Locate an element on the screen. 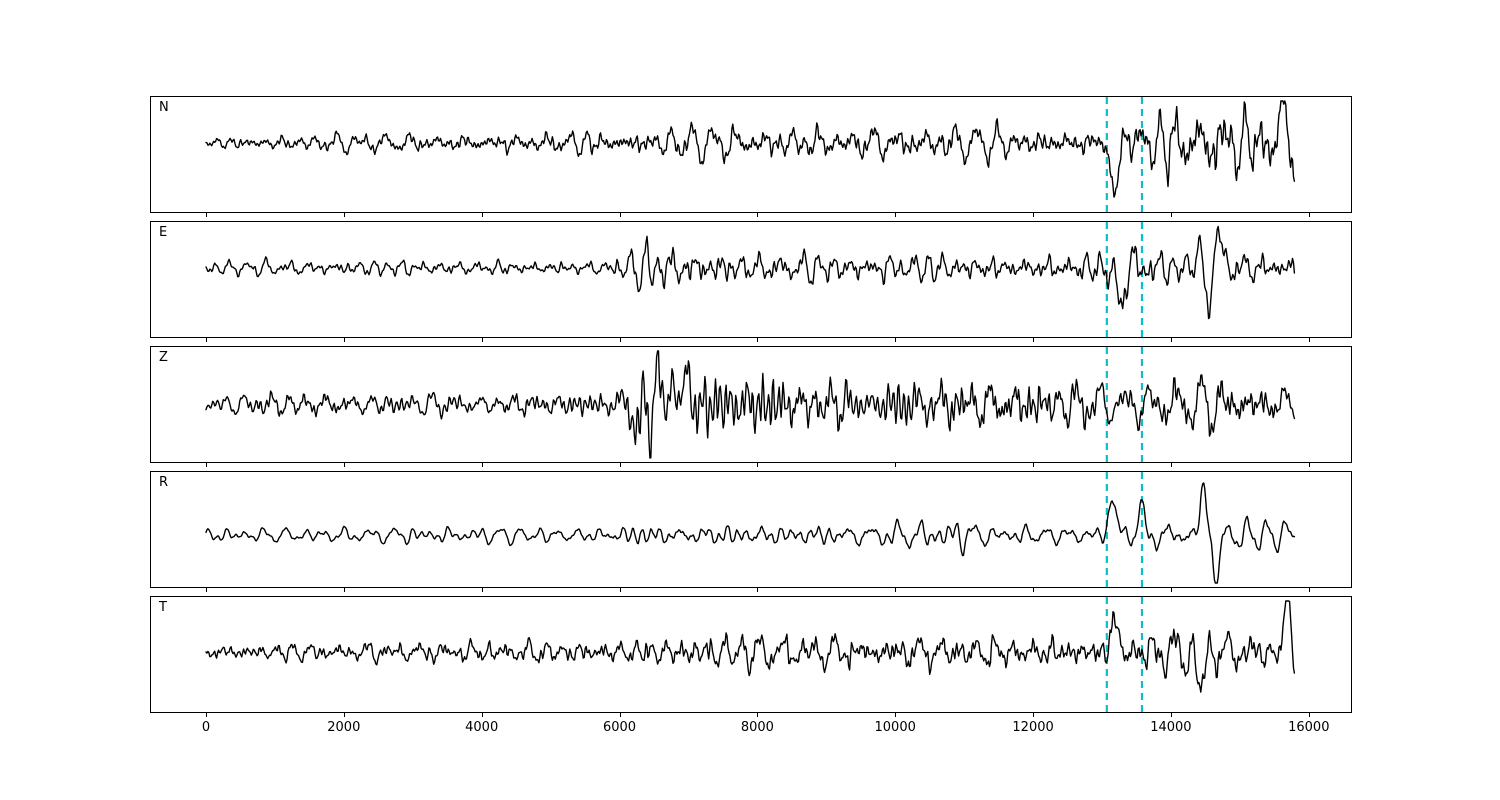  panel-label: T is located at coordinates (163, 607).